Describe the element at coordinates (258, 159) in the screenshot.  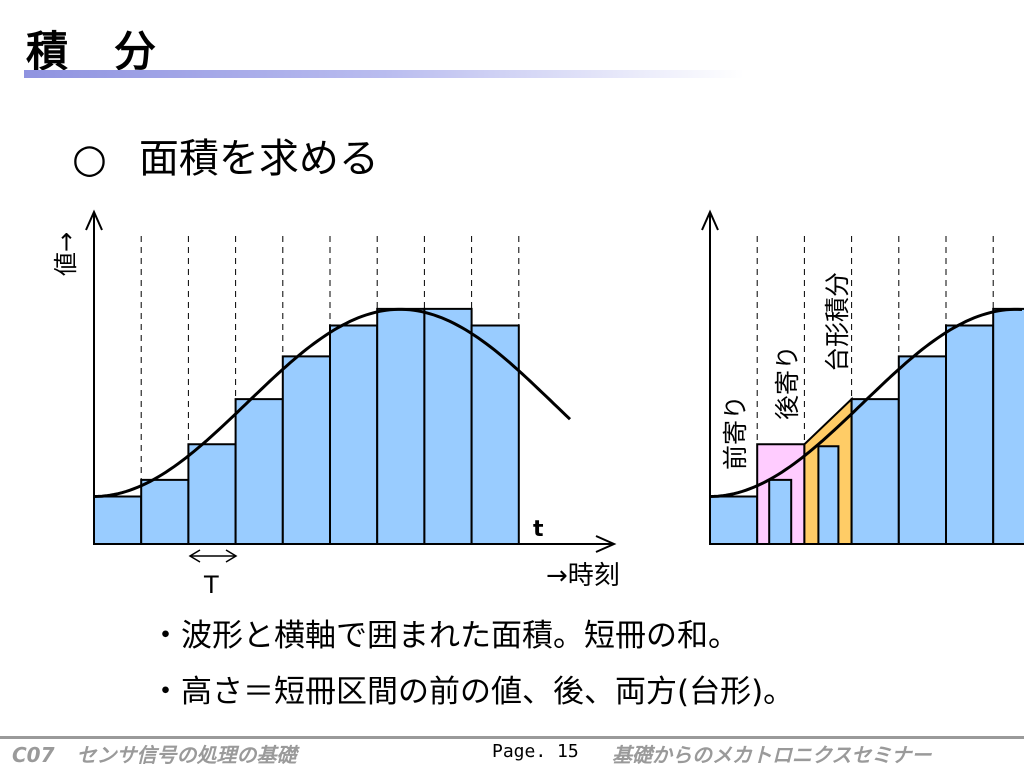
I see `subtitle-text: 面積を求める` at that location.